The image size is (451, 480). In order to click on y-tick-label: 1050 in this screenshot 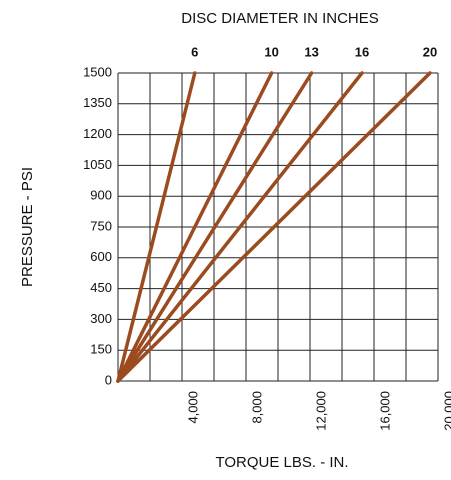, I will do `click(97, 164)`.